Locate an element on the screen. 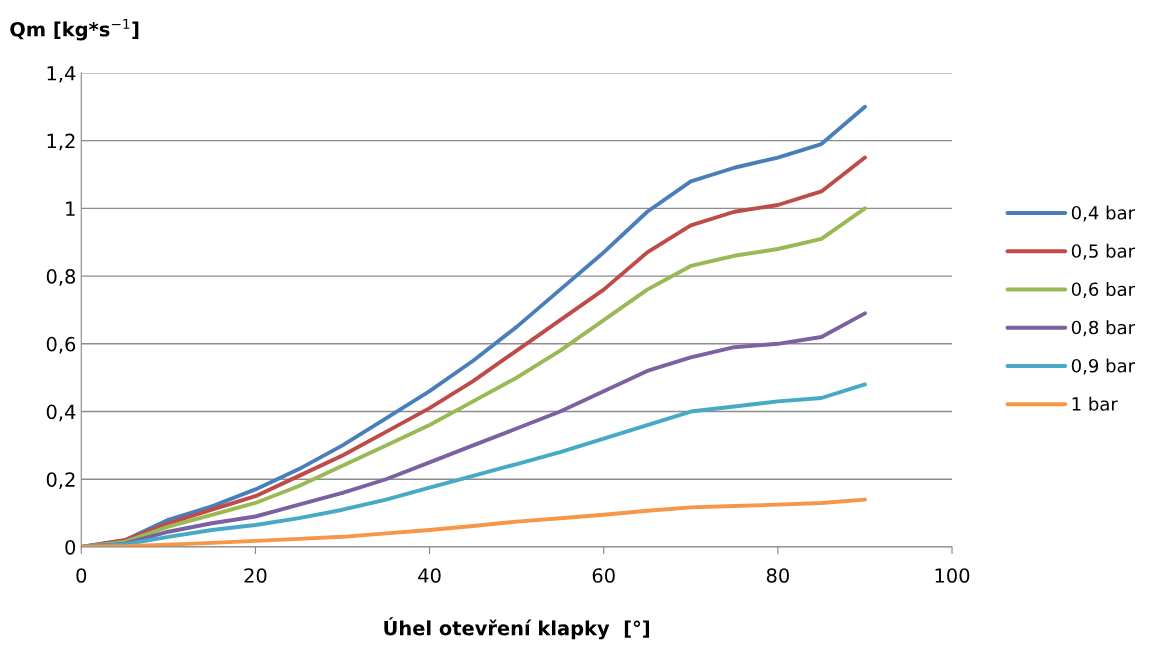 This screenshot has width=1161, height=663. y-tick-label: 0,2 is located at coordinates (60, 480).